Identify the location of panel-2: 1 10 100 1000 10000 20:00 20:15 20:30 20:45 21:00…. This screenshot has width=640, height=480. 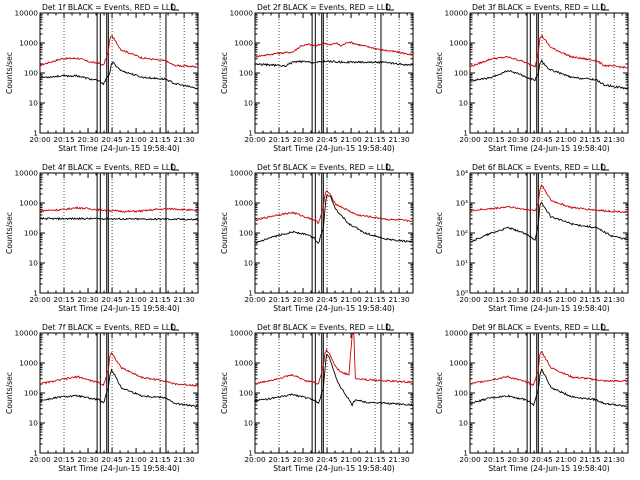
(317, 78).